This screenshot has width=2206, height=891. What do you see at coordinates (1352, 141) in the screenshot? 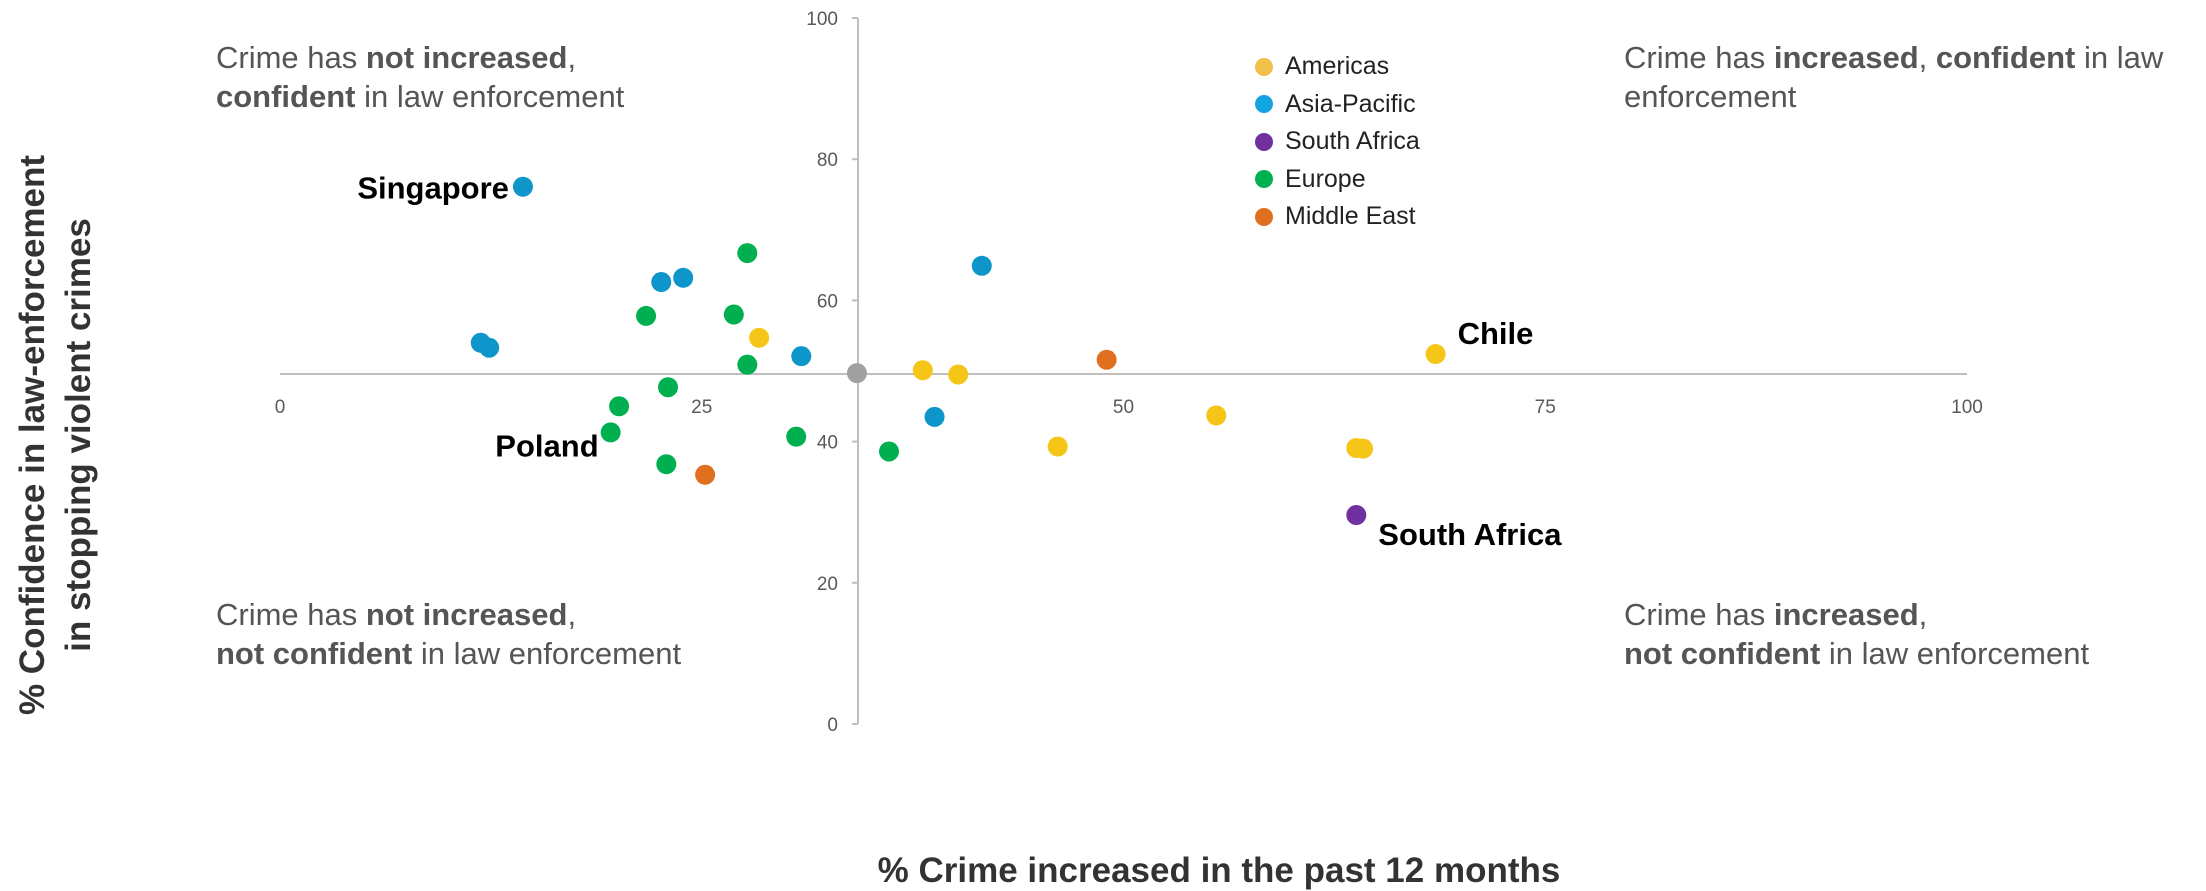
I see `legend-label-south-africa: South Africa` at bounding box center [1352, 141].